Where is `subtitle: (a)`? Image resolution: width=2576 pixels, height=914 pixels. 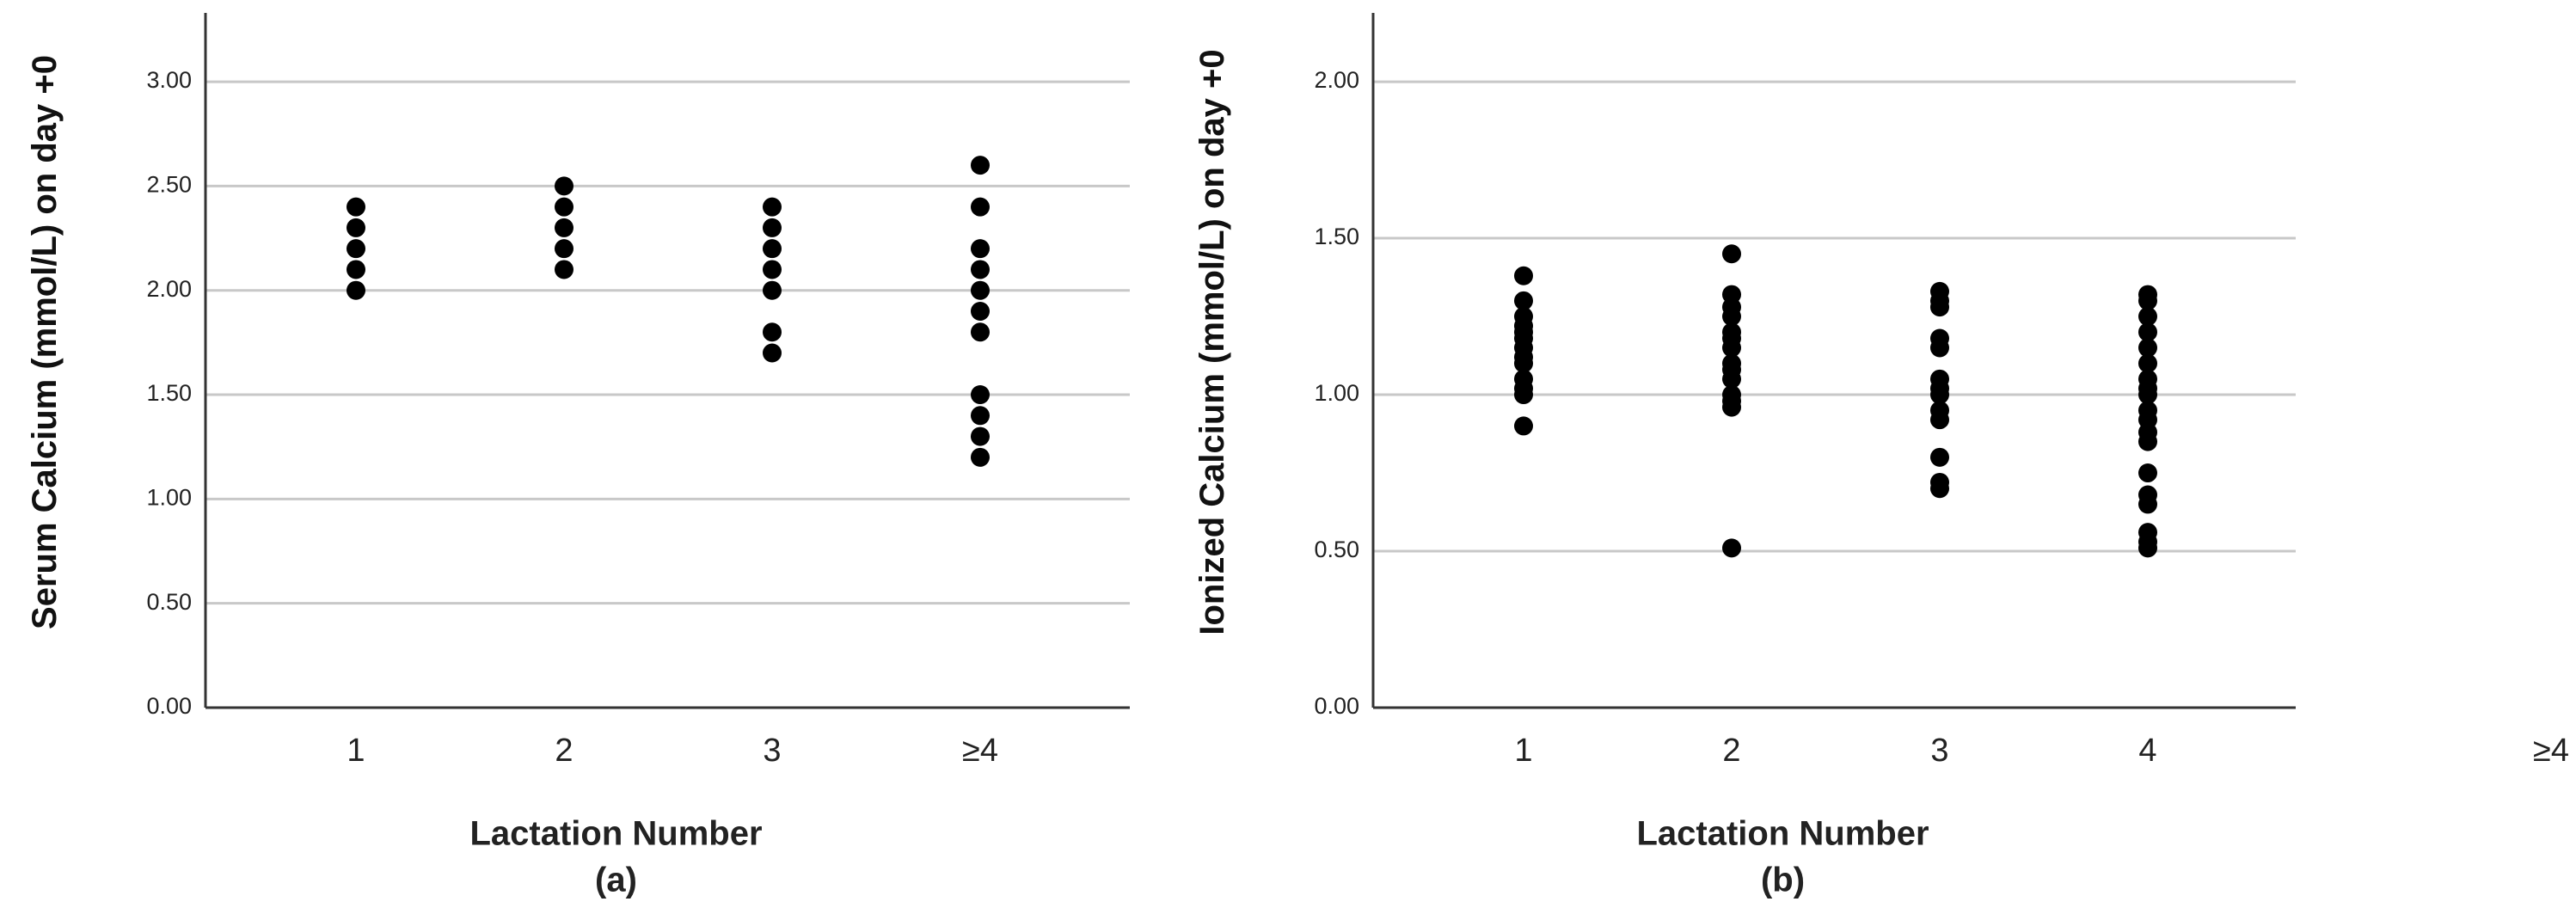
subtitle: (a) is located at coordinates (616, 880).